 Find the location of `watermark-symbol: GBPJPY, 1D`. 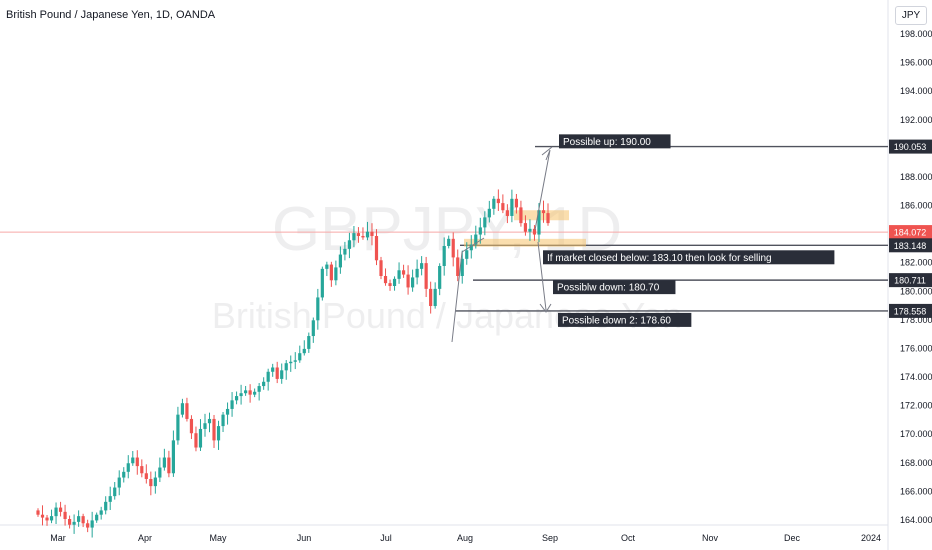

watermark-symbol: GBPJPY, 1D is located at coordinates (447, 229).